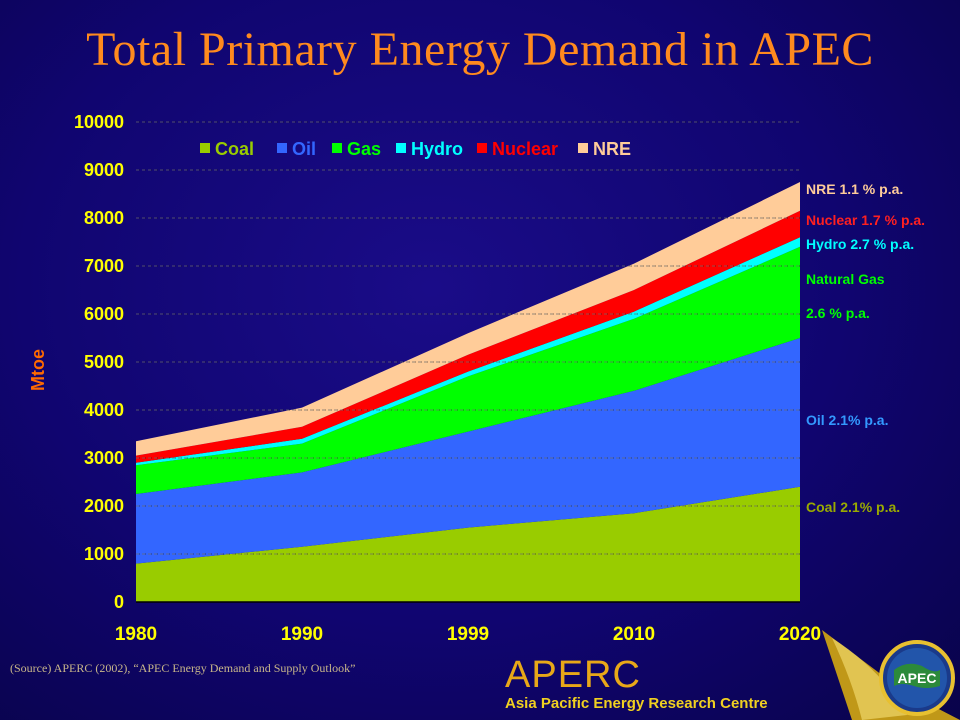 The width and height of the screenshot is (960, 720). I want to click on area-coal, so click(468, 544).